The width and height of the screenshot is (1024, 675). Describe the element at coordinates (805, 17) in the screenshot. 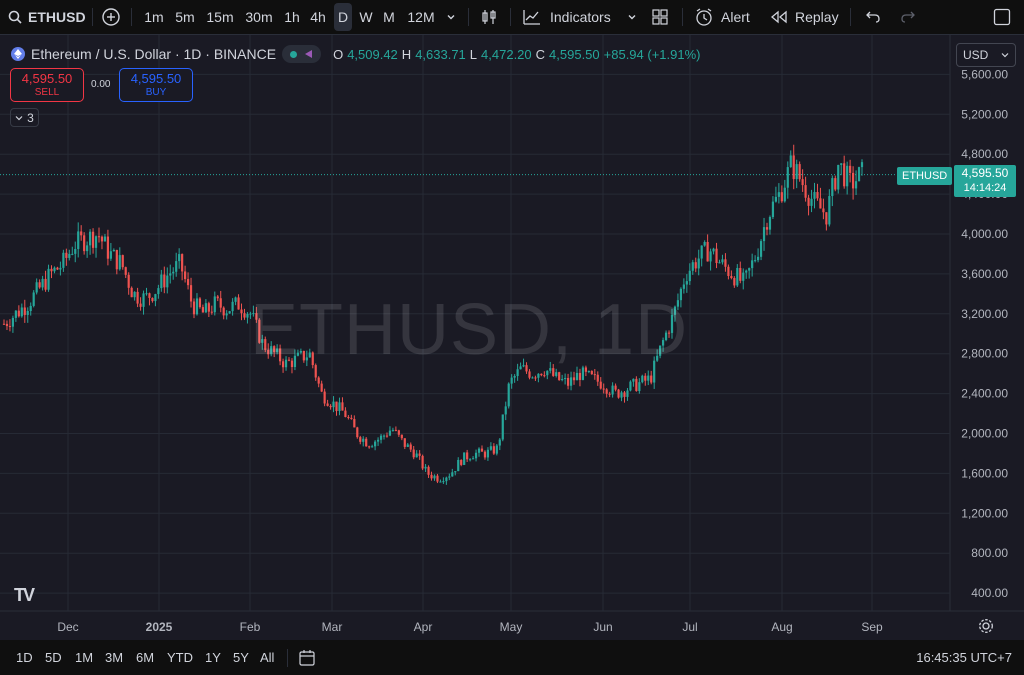

I see `replay-button: Replay` at that location.